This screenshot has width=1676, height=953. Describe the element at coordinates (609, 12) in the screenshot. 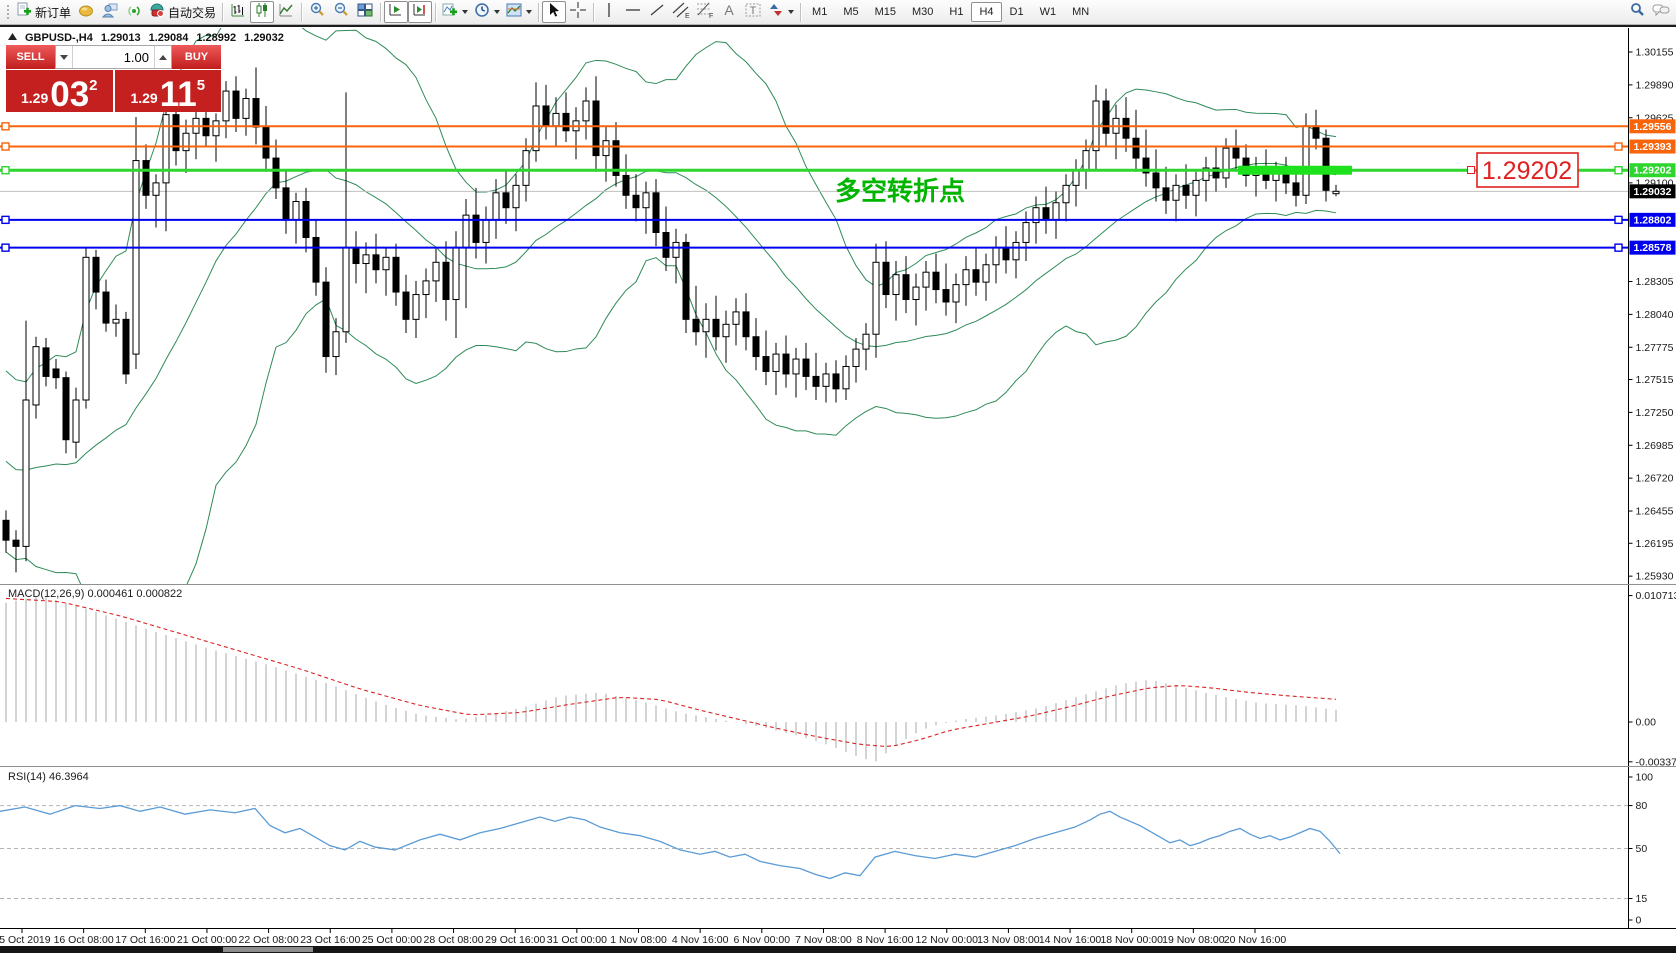

I see `vertical-line-tool-button` at that location.